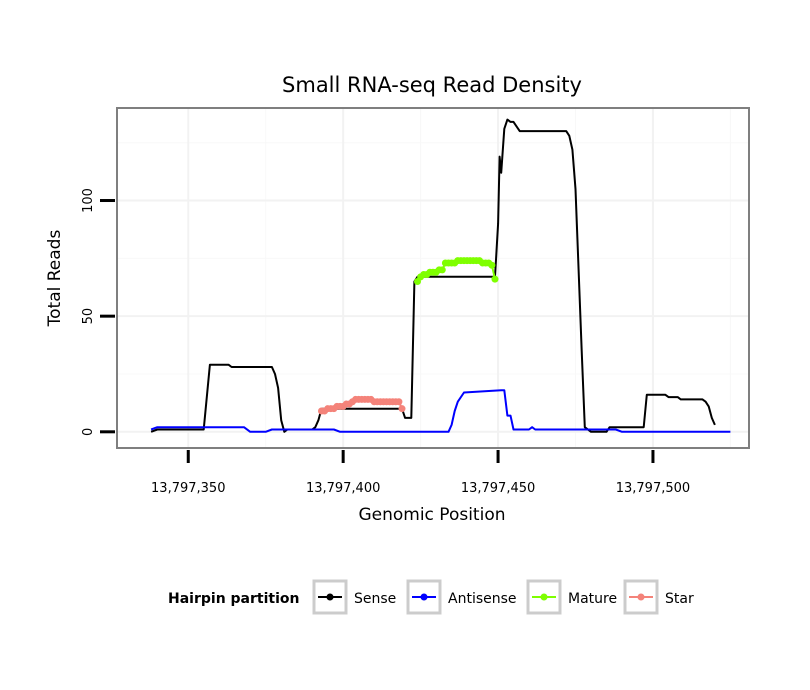  Describe the element at coordinates (88, 200) in the screenshot. I see `y-tick-label: 100` at that location.